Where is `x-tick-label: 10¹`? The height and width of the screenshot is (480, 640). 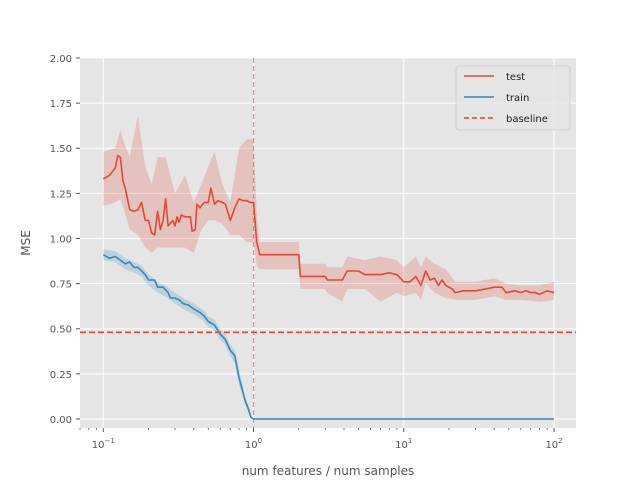 x-tick-label: 10¹ is located at coordinates (403, 444).